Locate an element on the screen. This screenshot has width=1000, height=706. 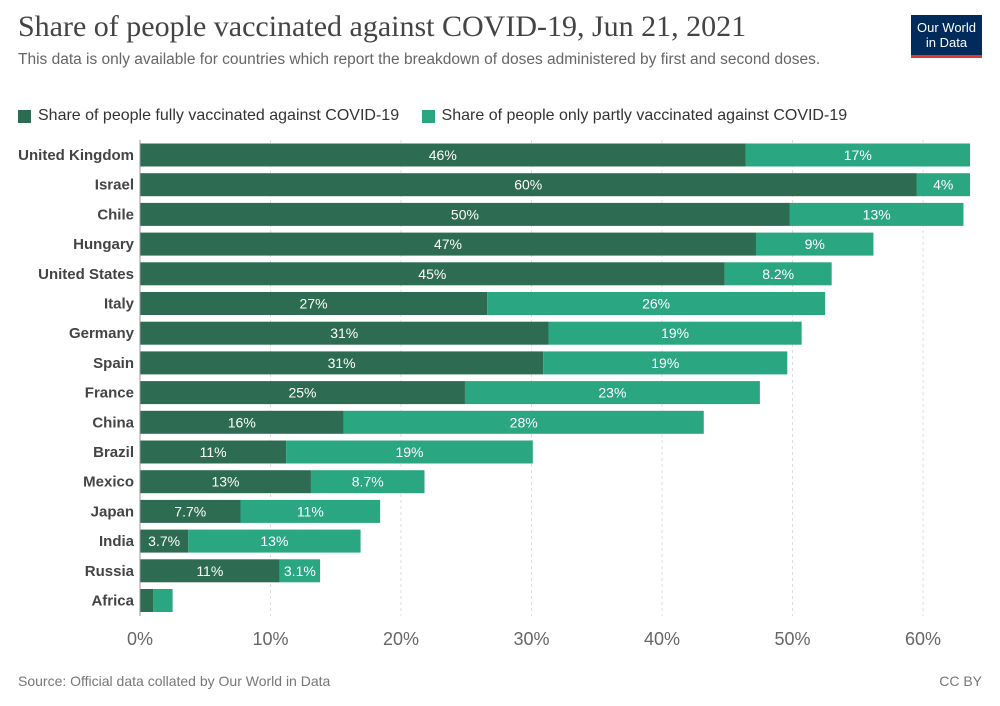
data-label-fully: 16% is located at coordinates (242, 422).